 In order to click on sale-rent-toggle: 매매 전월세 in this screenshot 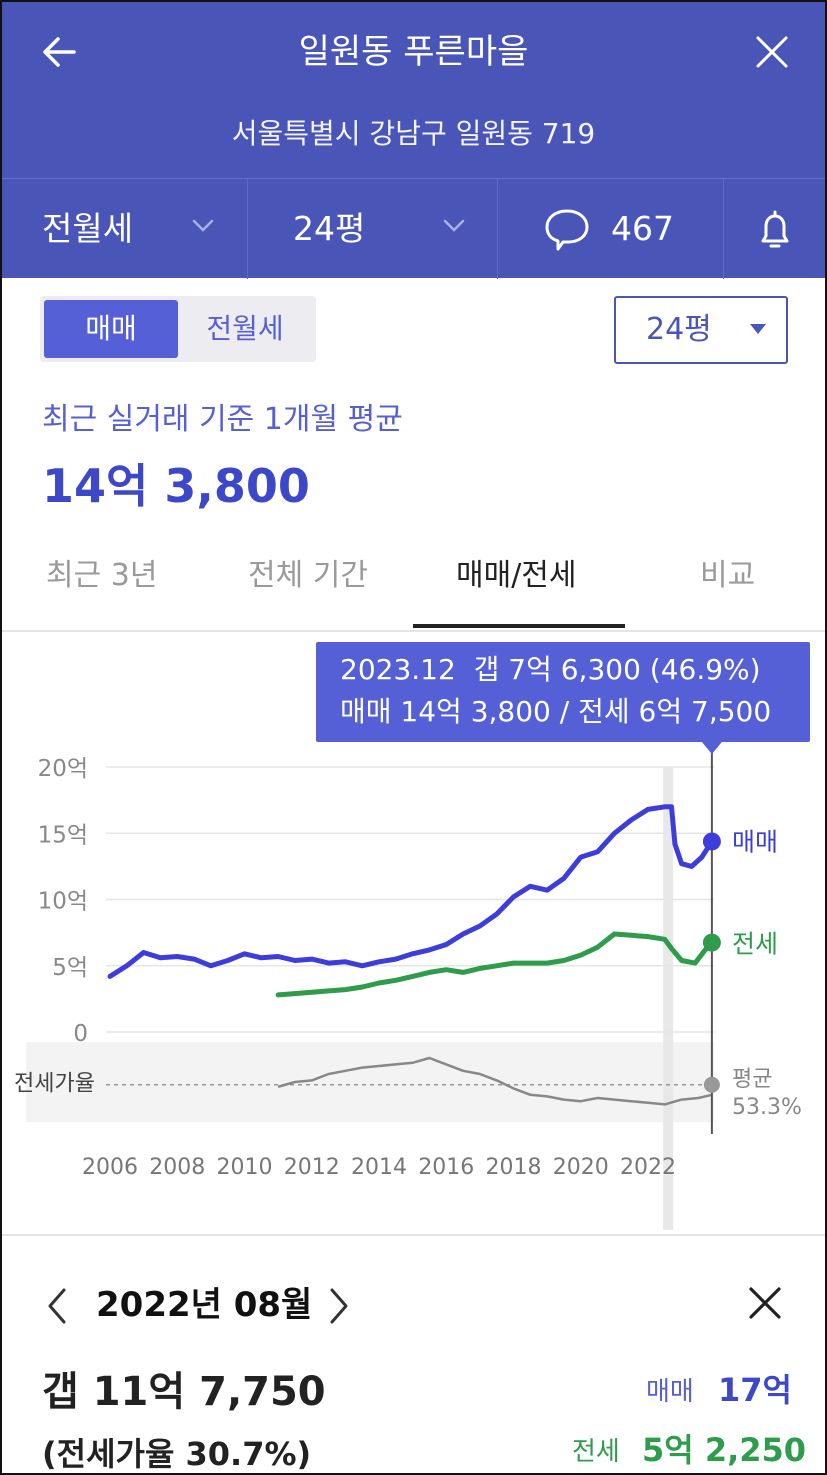, I will do `click(178, 329)`.